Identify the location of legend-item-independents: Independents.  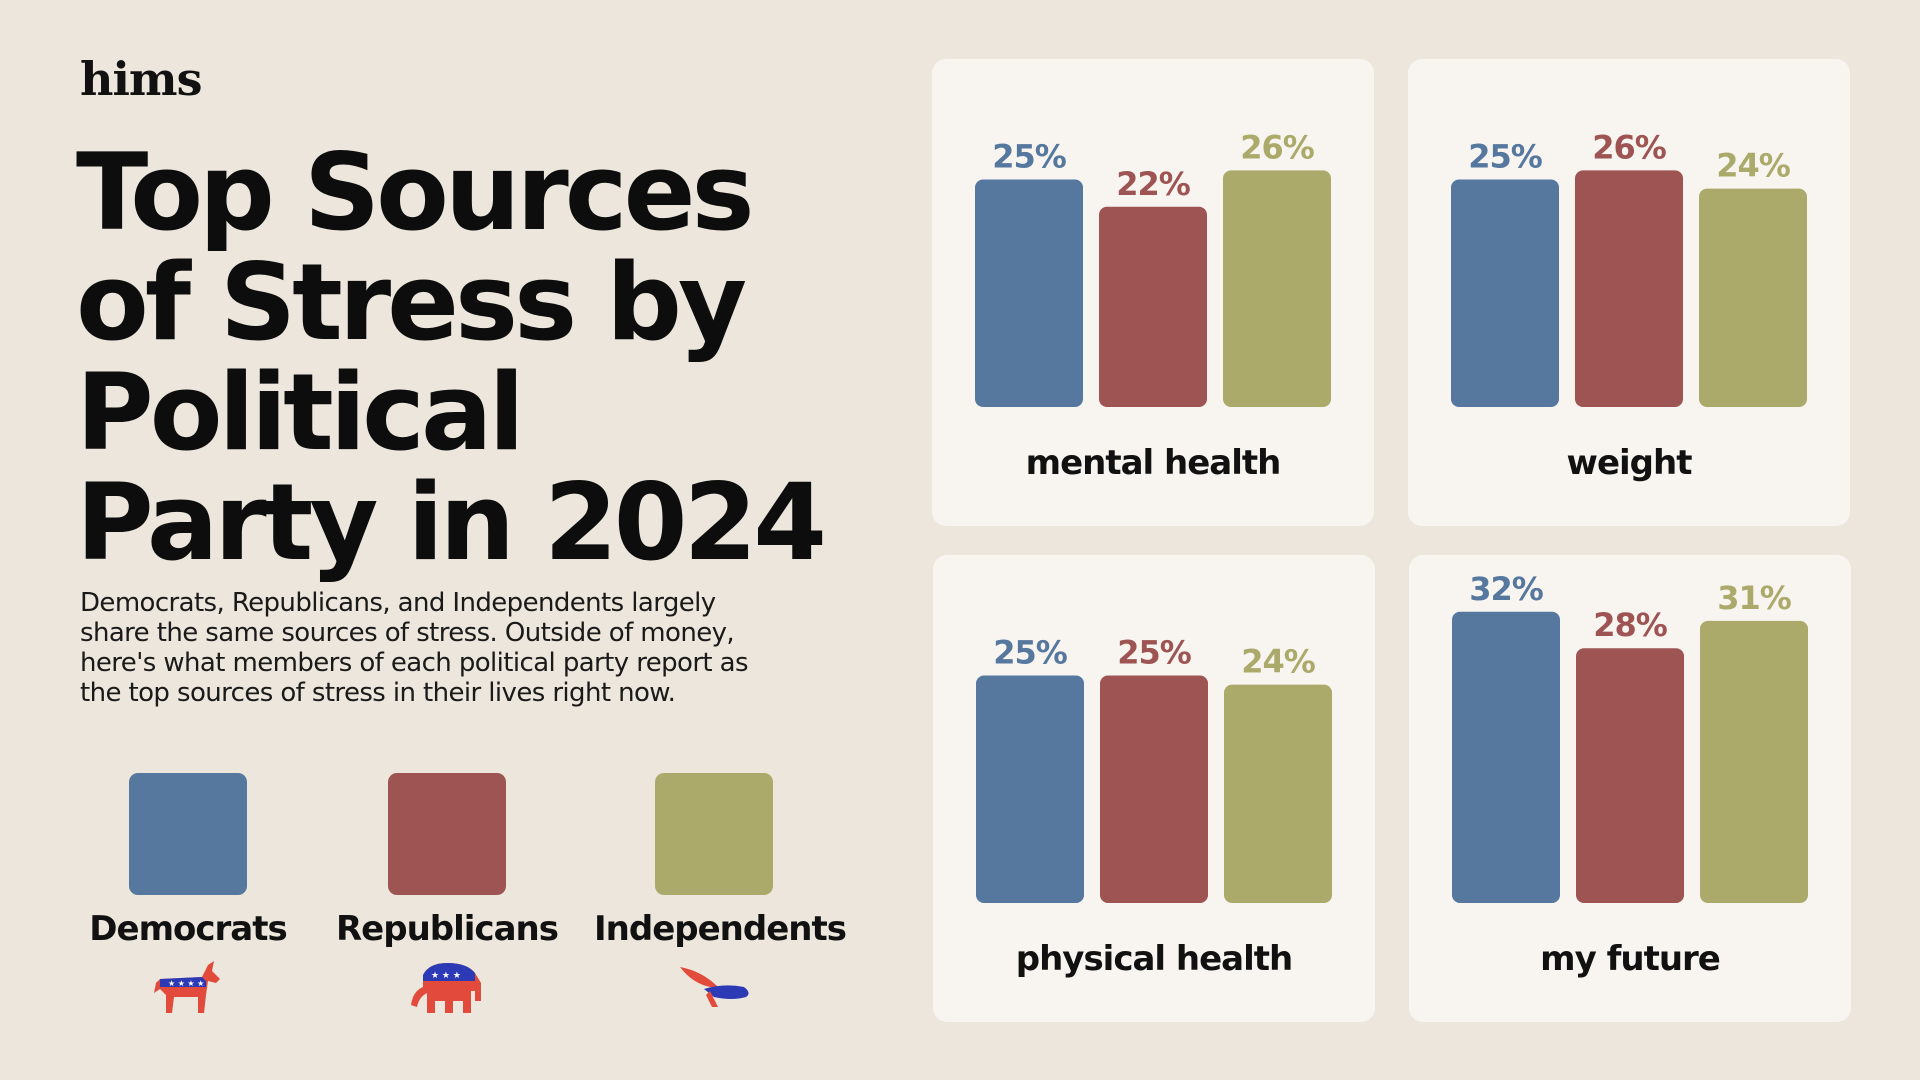
(720, 897).